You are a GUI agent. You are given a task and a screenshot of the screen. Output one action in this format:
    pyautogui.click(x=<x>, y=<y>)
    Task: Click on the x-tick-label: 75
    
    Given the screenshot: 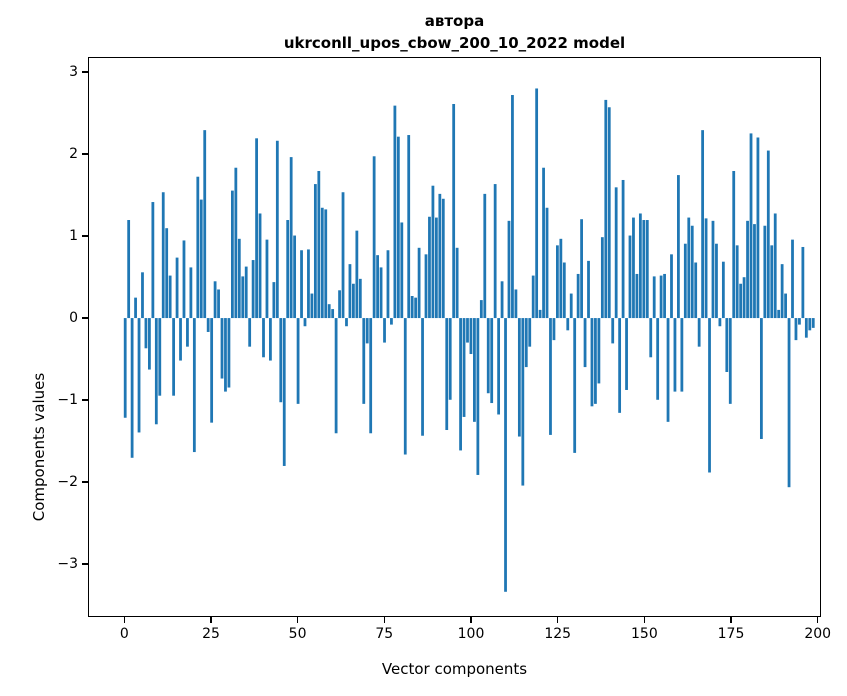 What is the action you would take?
    pyautogui.click(x=384, y=634)
    